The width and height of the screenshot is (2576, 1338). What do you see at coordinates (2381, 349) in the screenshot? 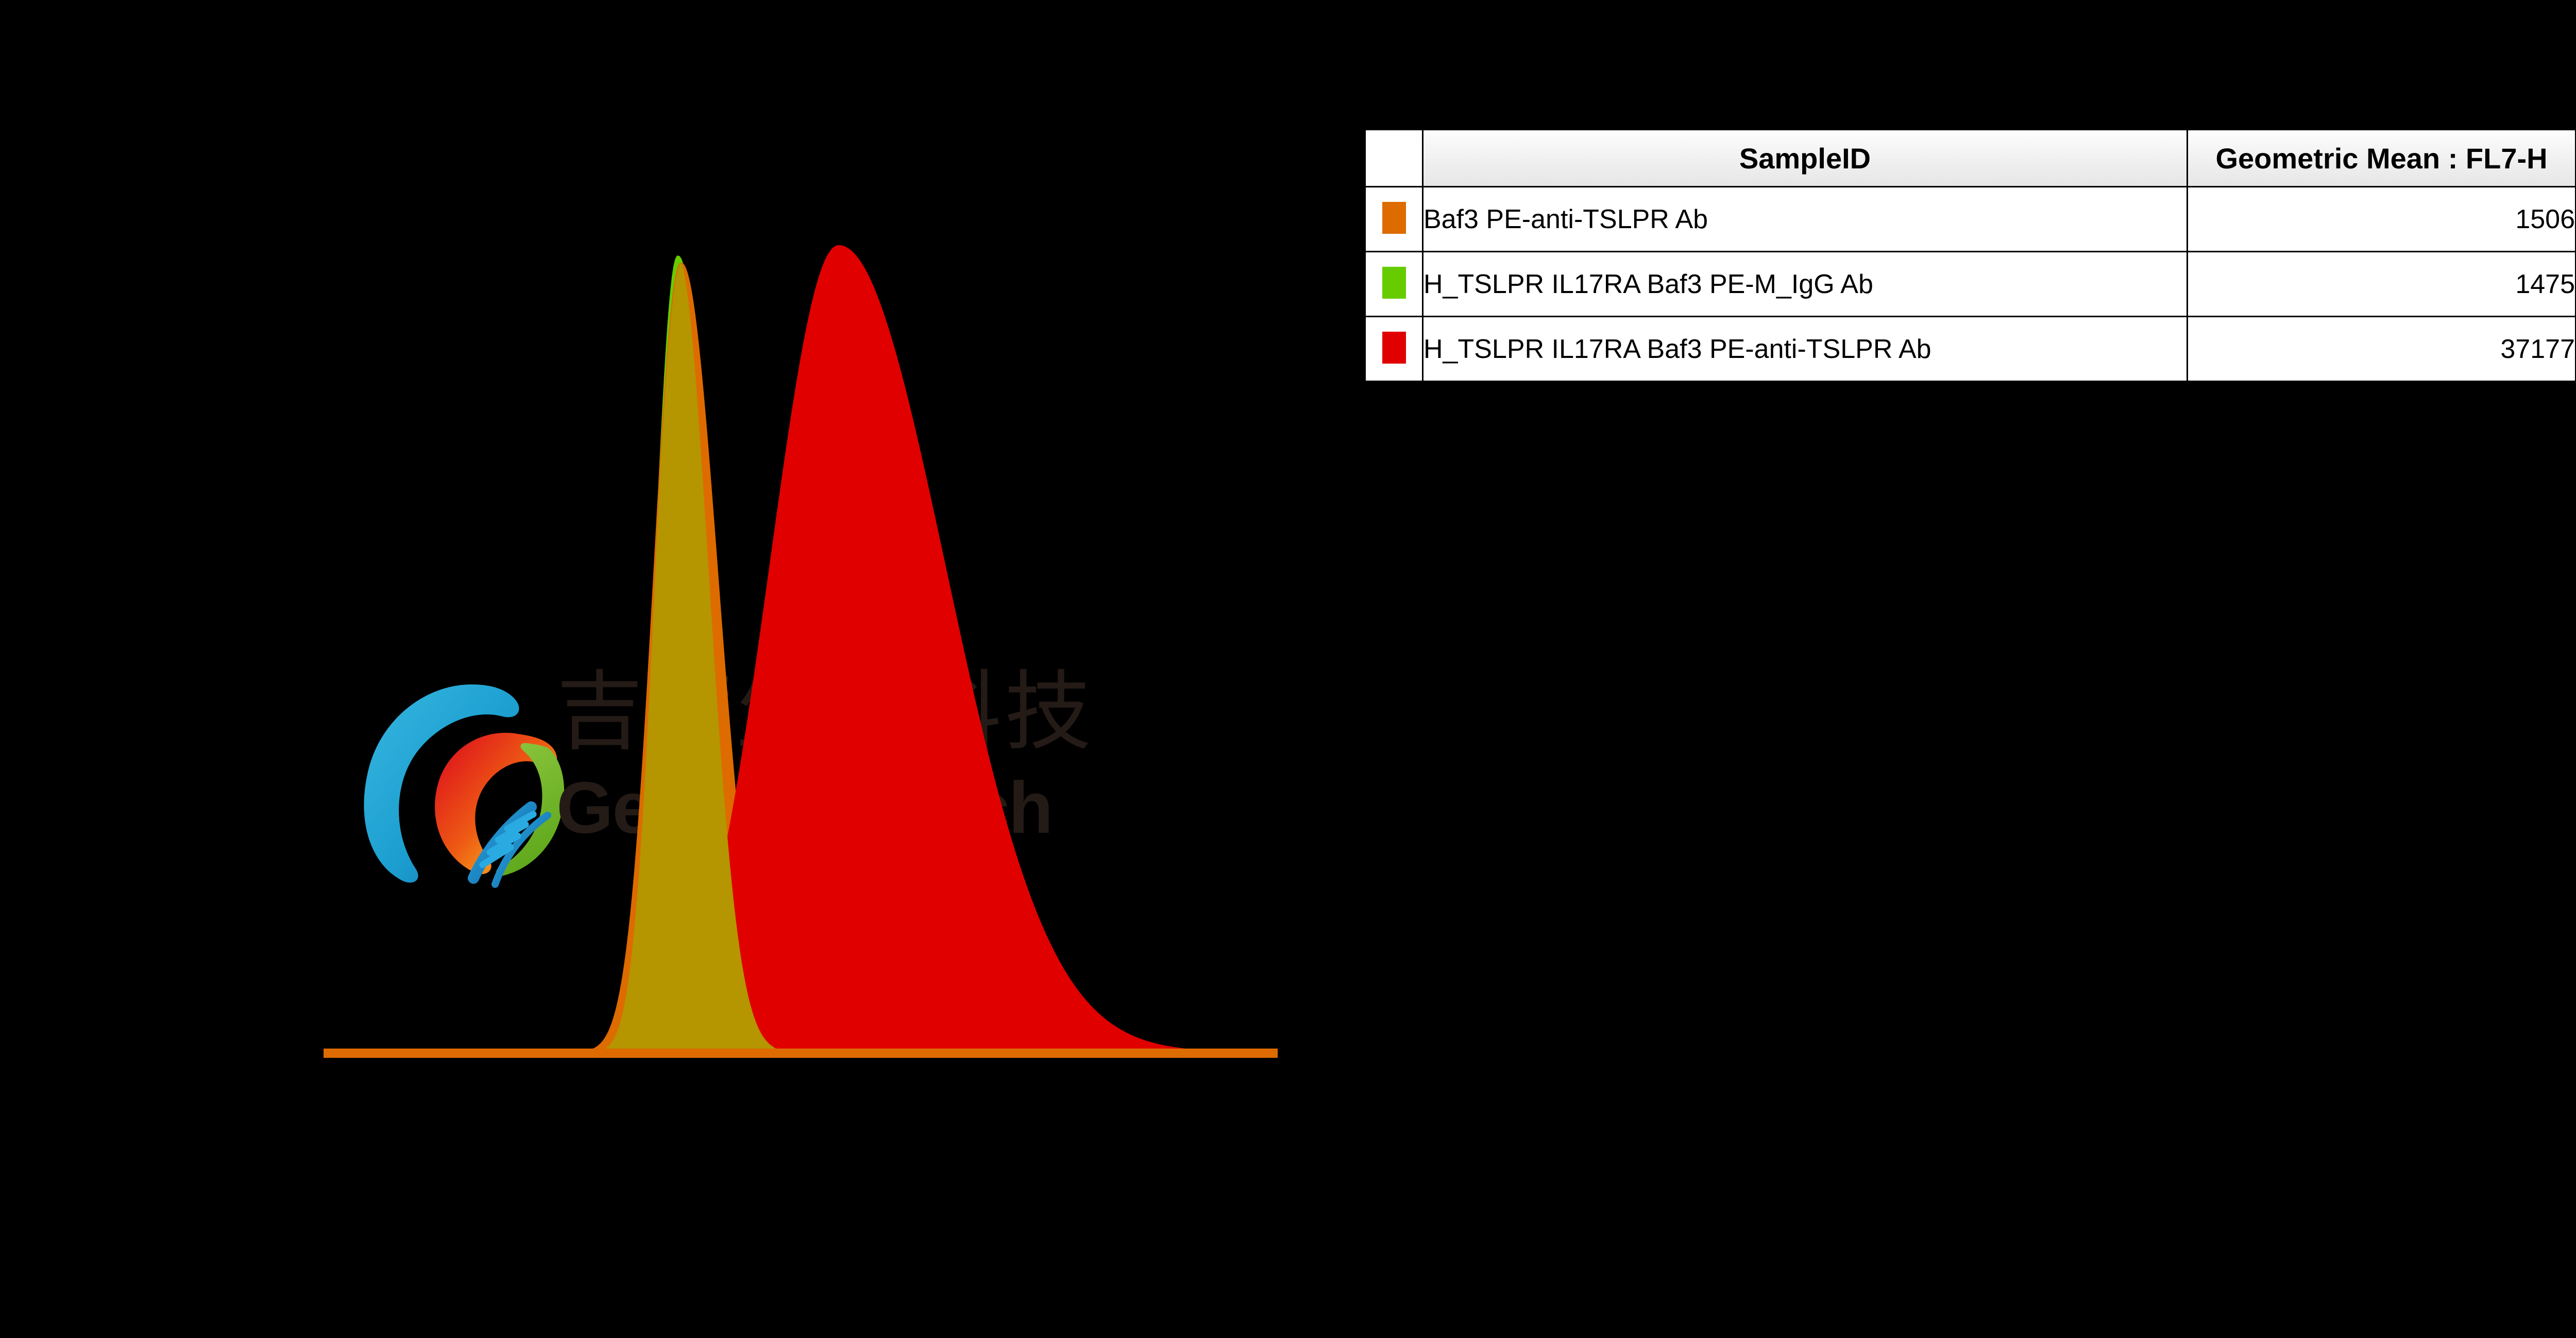
I see `row-geometric-mean-value: 37177` at bounding box center [2381, 349].